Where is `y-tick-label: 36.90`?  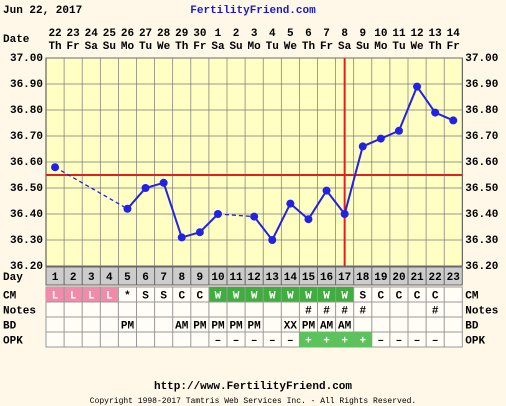 y-tick-label: 36.90 is located at coordinates (26, 85).